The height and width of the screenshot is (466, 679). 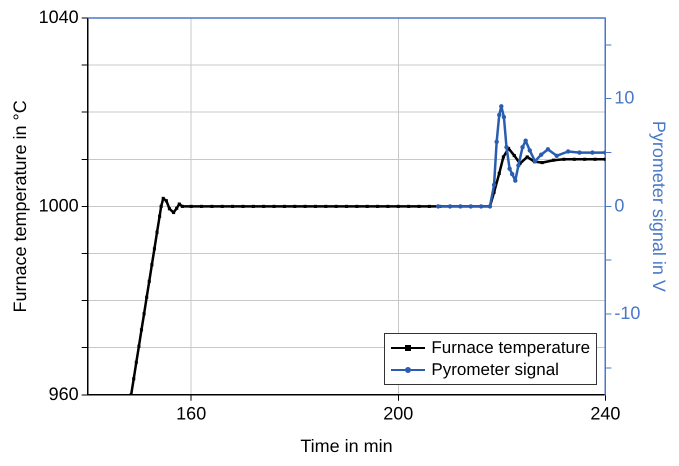 What do you see at coordinates (624, 98) in the screenshot?
I see `y2-tick-label: 10` at bounding box center [624, 98].